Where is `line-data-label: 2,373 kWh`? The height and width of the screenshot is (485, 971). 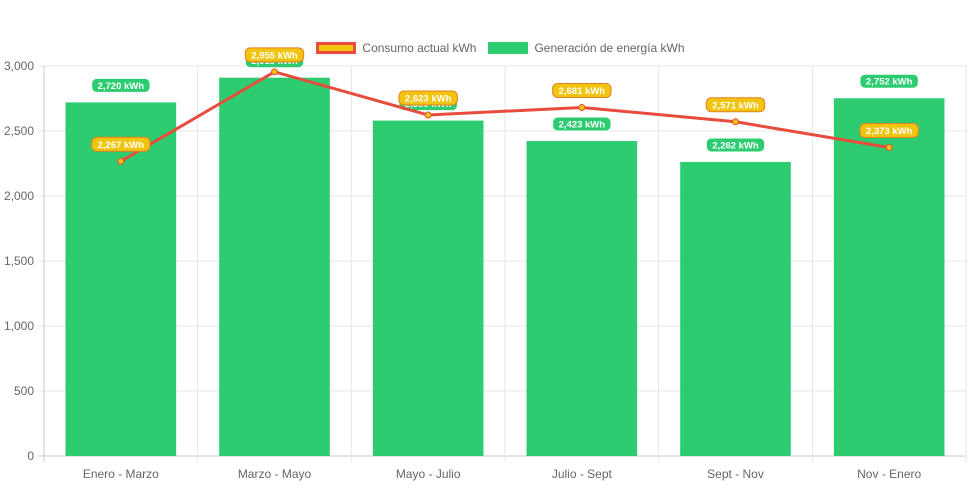
line-data-label: 2,373 kWh is located at coordinates (889, 131).